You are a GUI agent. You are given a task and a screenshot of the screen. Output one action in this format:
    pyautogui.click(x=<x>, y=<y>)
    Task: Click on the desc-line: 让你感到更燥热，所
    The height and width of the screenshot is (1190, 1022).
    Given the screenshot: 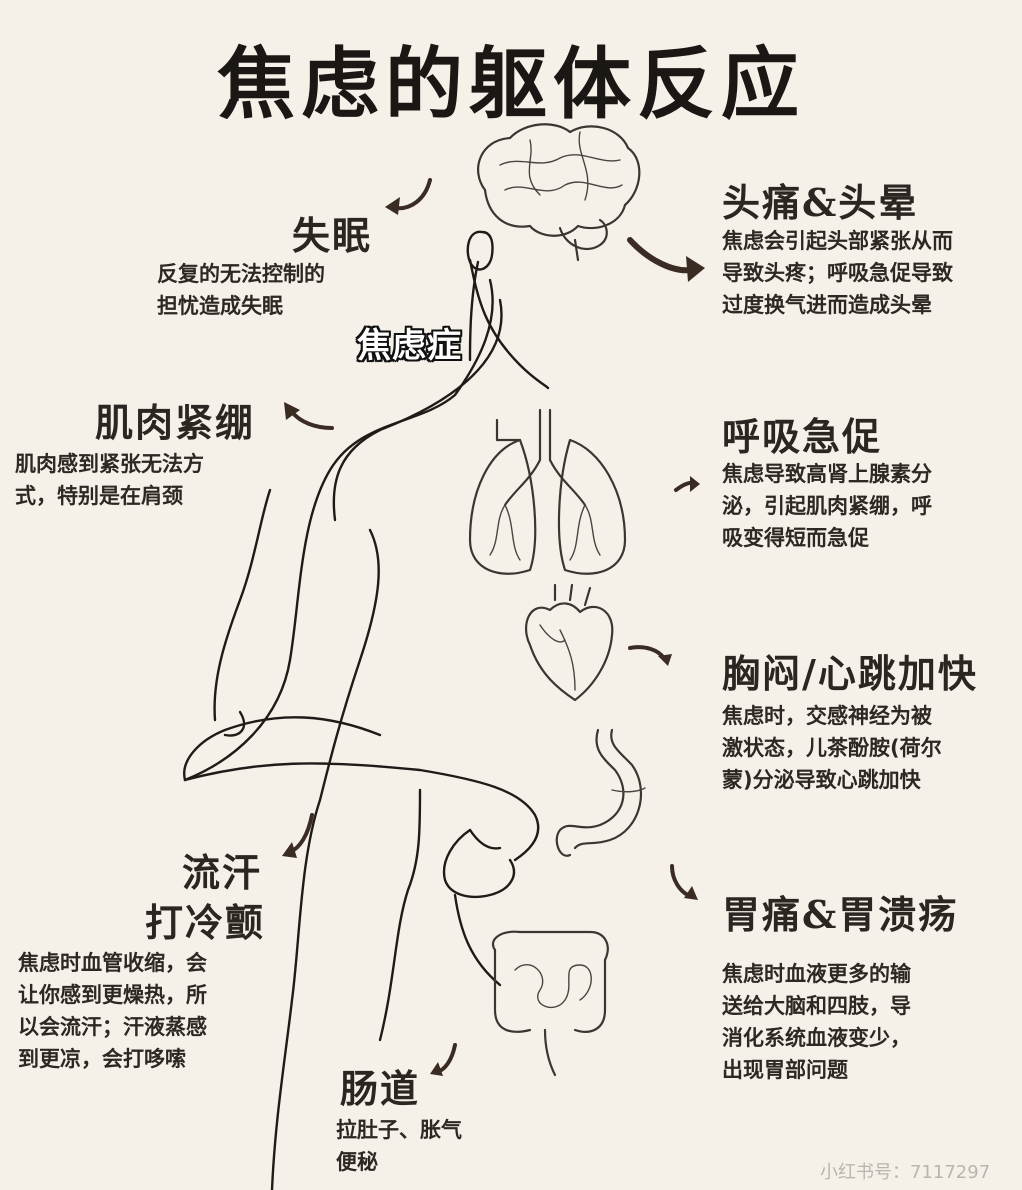 What is the action you would take?
    pyautogui.click(x=112, y=995)
    